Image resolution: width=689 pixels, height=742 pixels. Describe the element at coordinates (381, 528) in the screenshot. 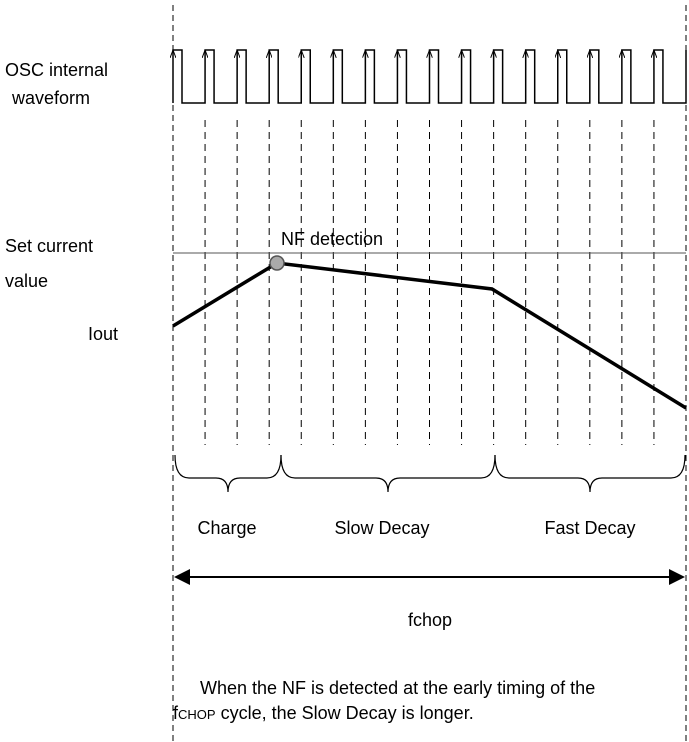

I see `phase-label: Slow Decay` at that location.